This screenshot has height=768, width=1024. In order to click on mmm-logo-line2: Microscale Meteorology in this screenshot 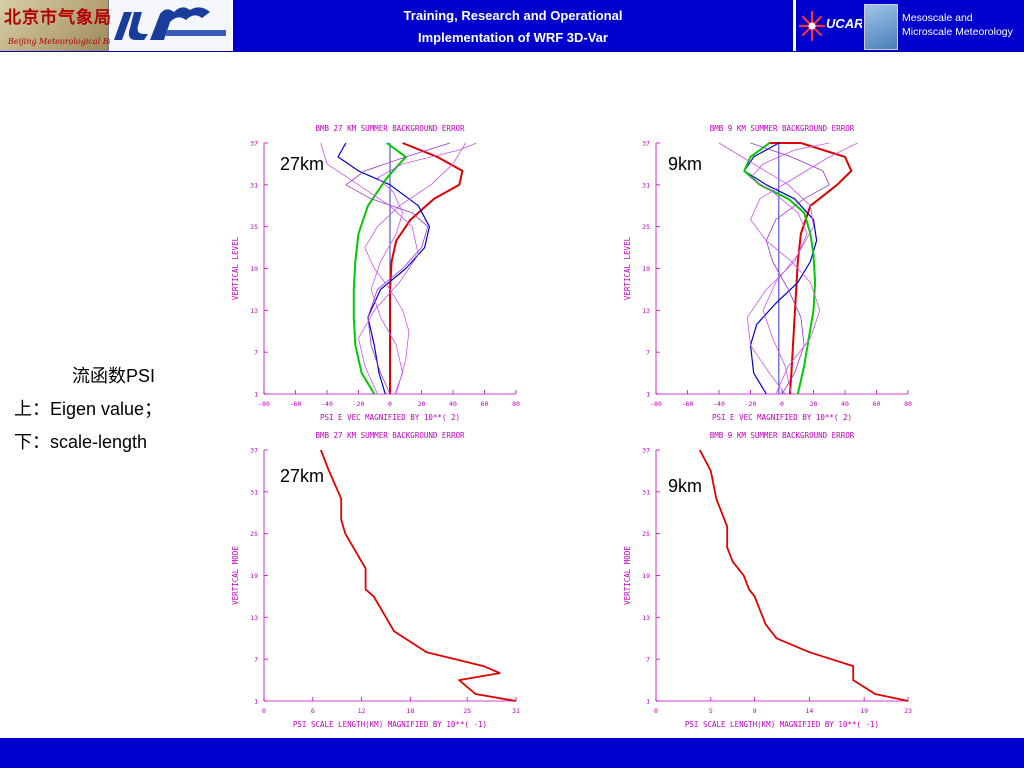, I will do `click(957, 32)`.